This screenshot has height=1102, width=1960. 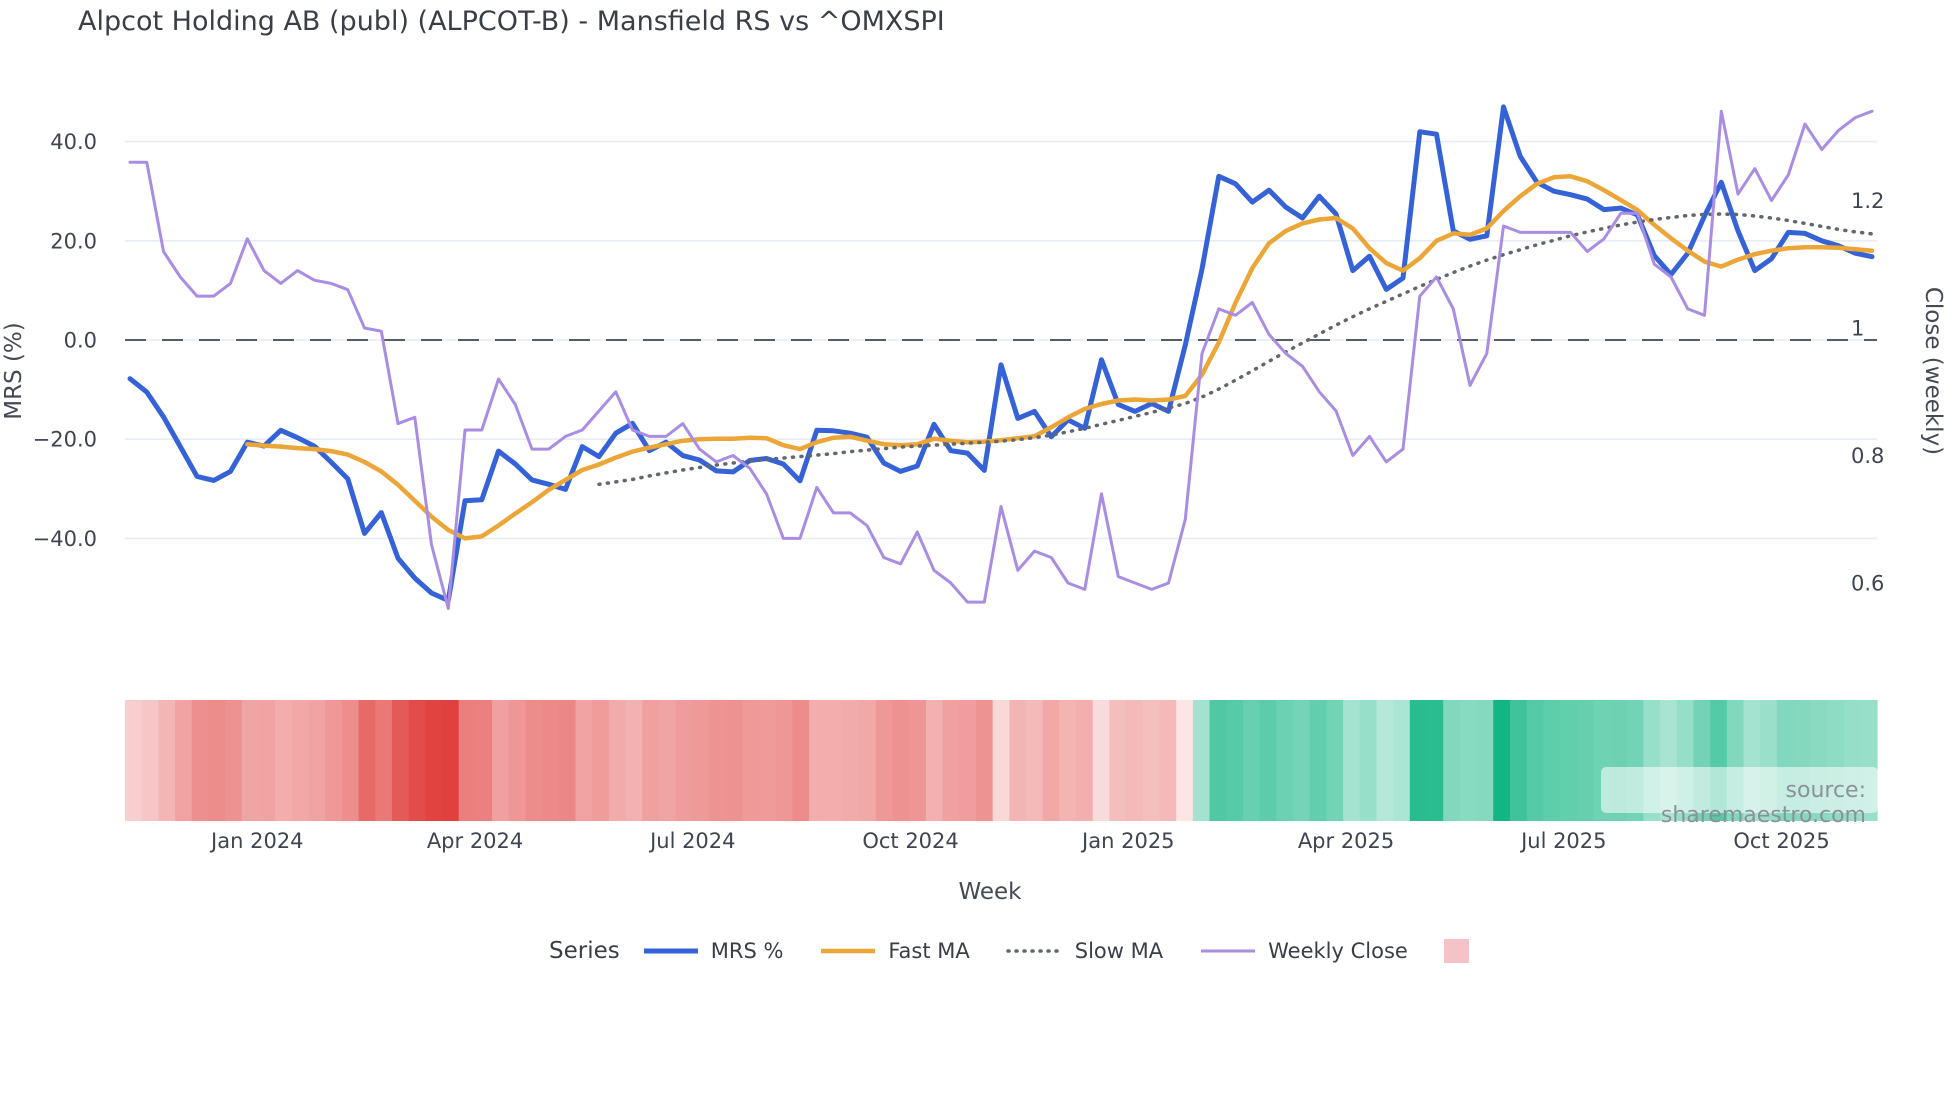 What do you see at coordinates (1035, 951) in the screenshot?
I see `slow-ma-dotted-swatch-icon` at bounding box center [1035, 951].